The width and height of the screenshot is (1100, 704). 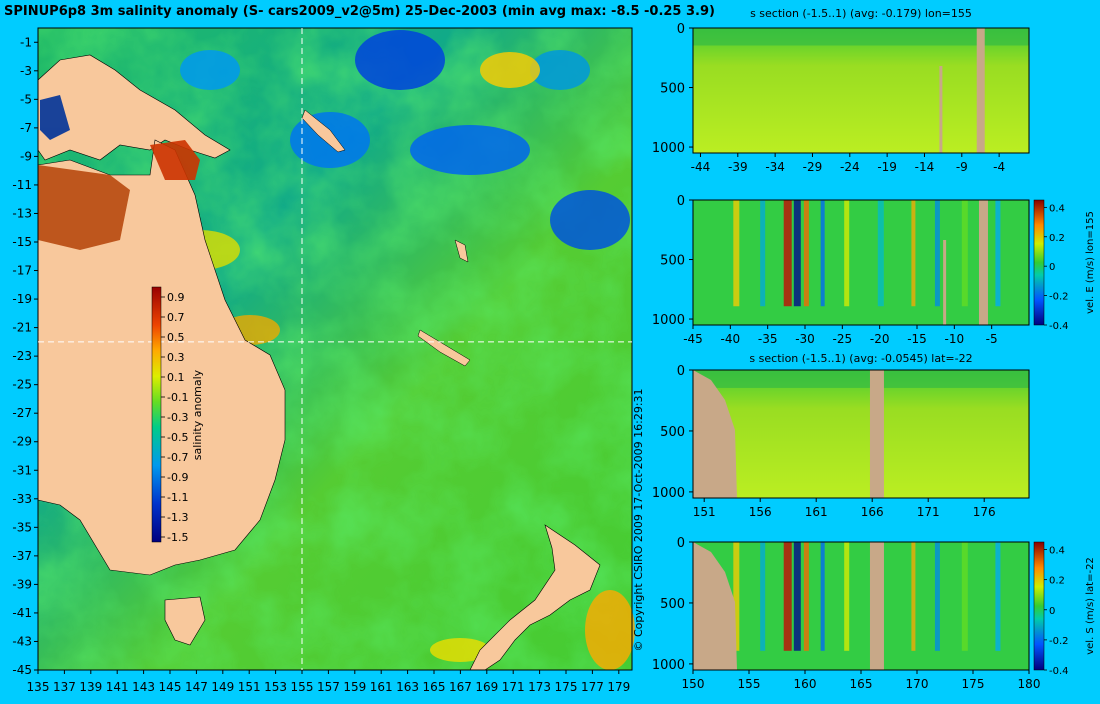 I want to click on map-y-tick-label: -35, so click(x=22, y=527).